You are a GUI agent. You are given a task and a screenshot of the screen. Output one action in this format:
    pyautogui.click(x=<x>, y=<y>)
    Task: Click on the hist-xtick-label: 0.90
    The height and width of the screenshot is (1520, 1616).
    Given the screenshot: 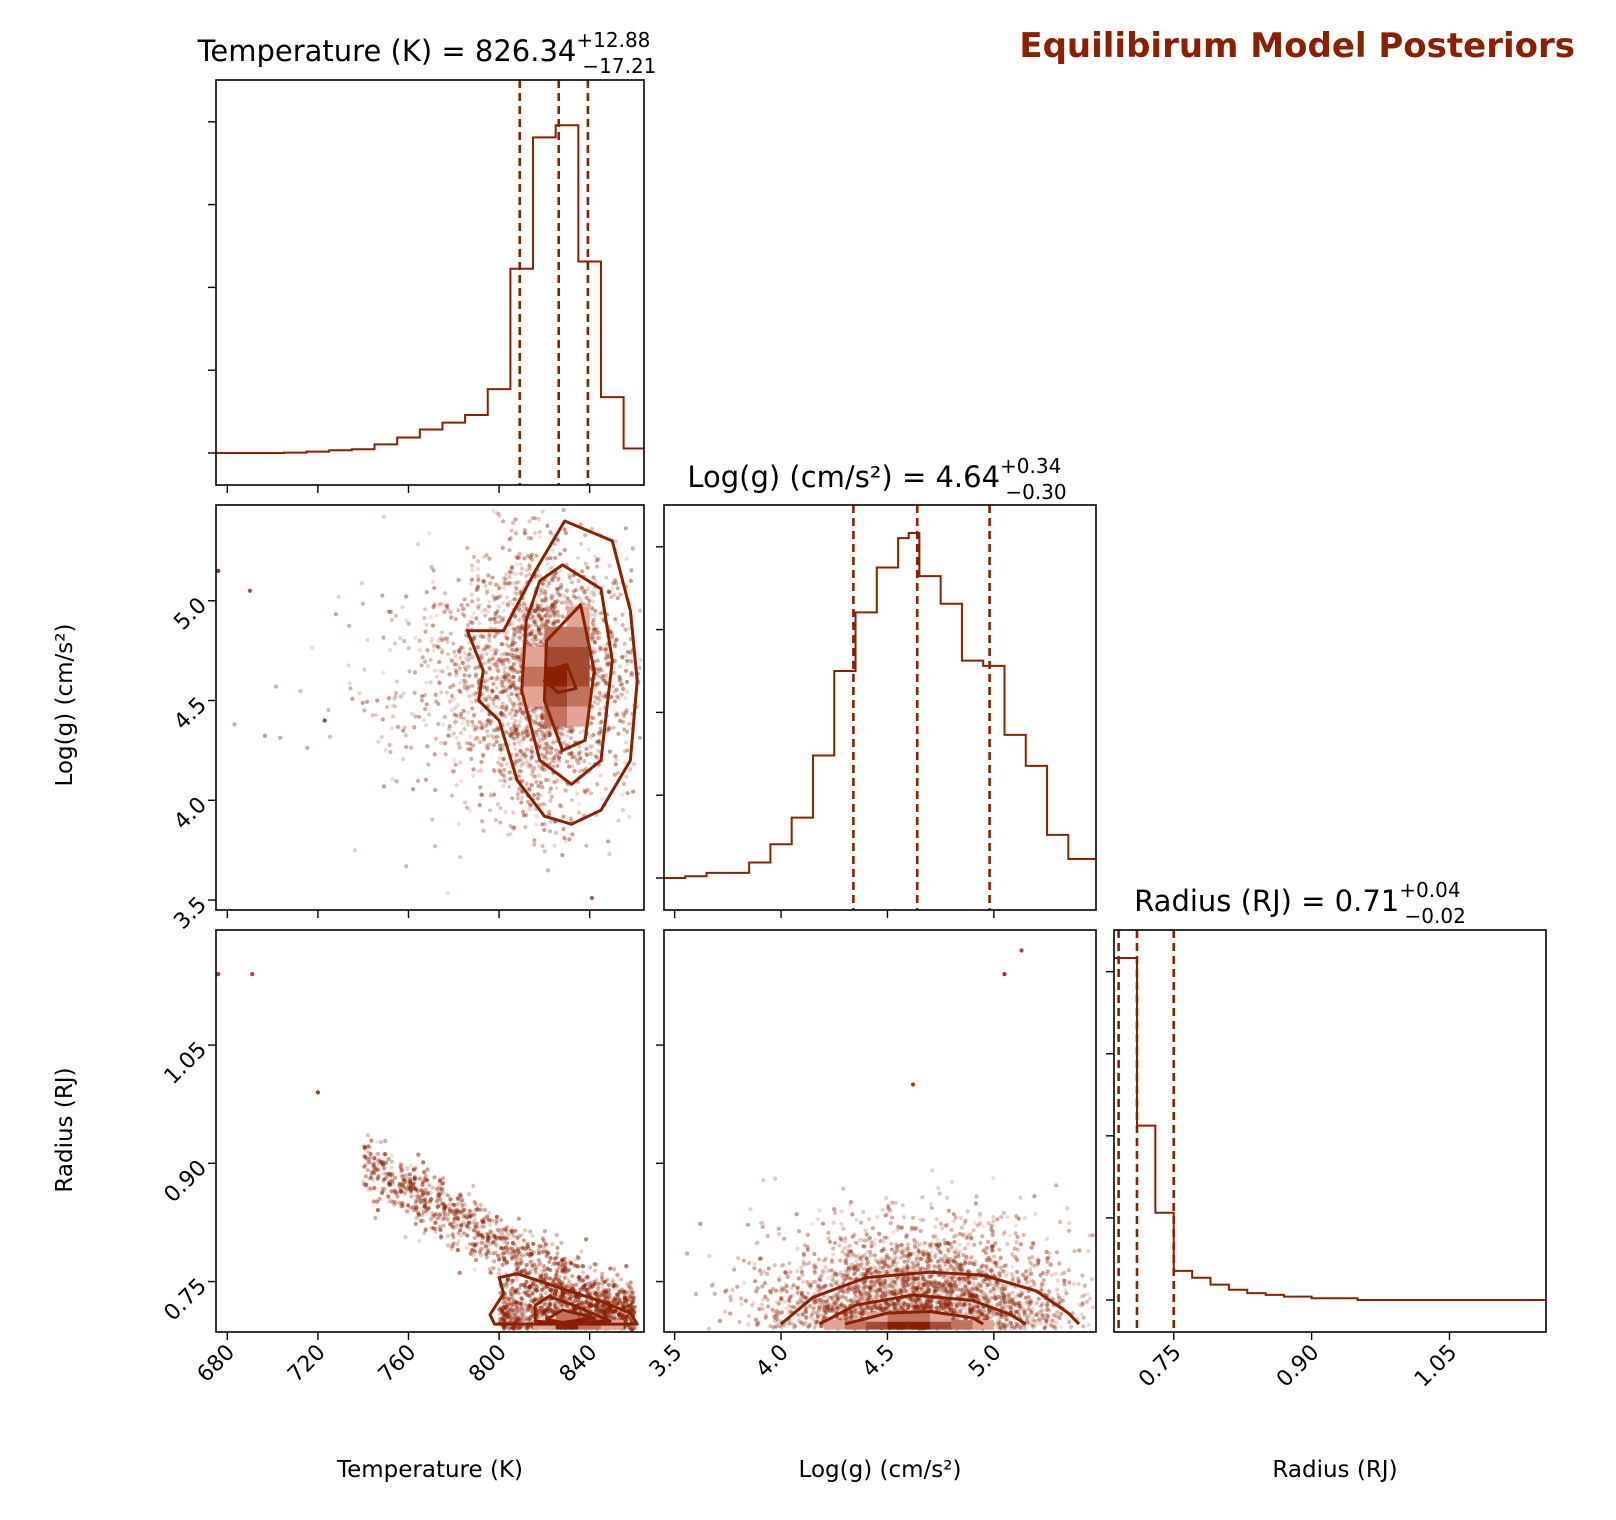 What is the action you would take?
    pyautogui.click(x=1298, y=1366)
    